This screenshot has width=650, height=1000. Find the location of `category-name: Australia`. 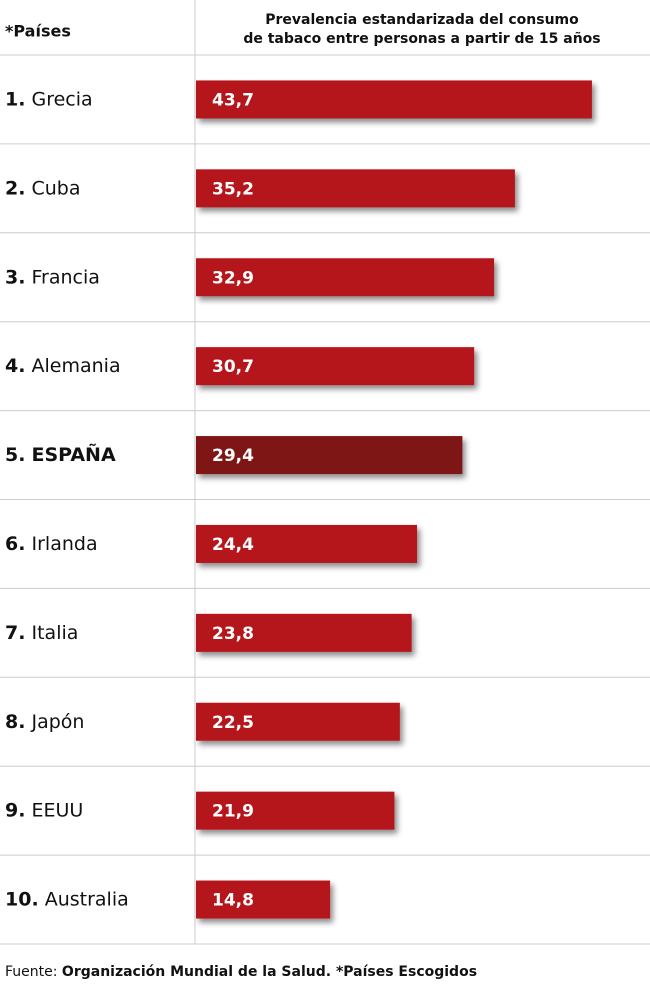

category-name: Australia is located at coordinates (87, 899).